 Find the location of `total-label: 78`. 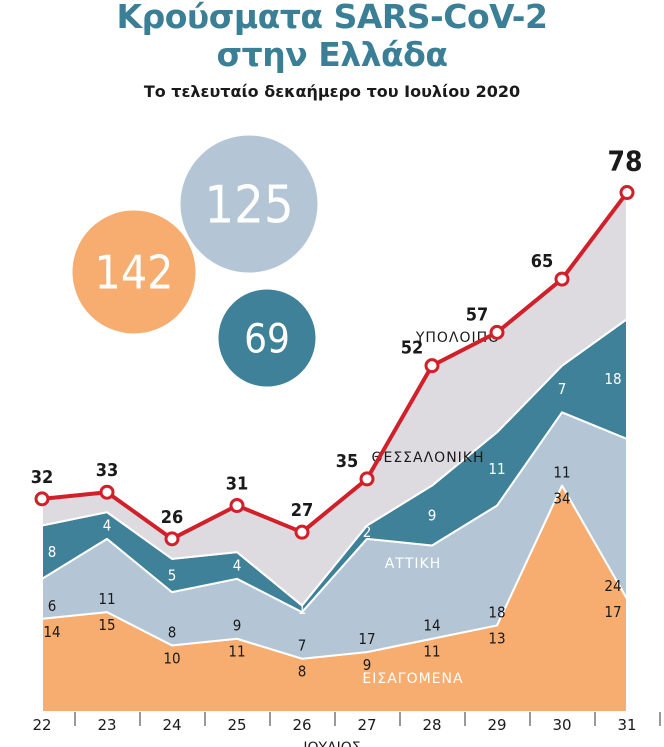

total-label: 78 is located at coordinates (624, 161).